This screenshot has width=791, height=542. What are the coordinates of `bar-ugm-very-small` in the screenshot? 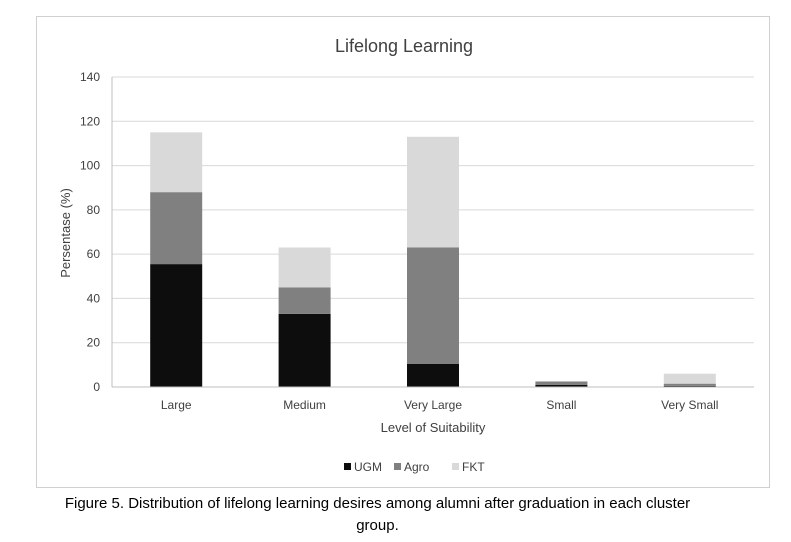 It's located at (689, 386).